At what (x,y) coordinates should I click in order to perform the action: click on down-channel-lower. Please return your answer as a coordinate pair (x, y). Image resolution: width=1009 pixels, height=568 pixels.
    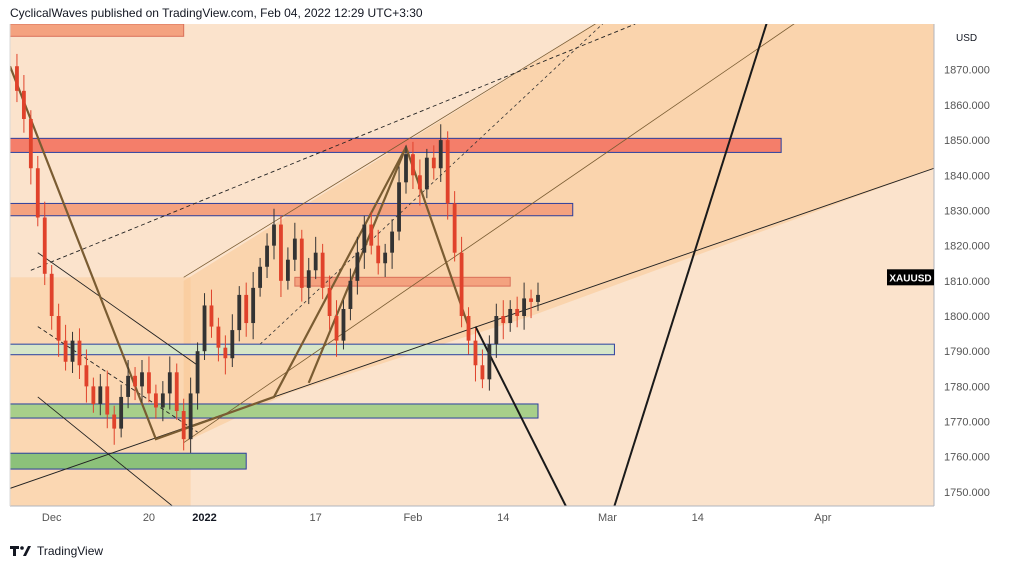
    Looking at the image, I should click on (107, 453).